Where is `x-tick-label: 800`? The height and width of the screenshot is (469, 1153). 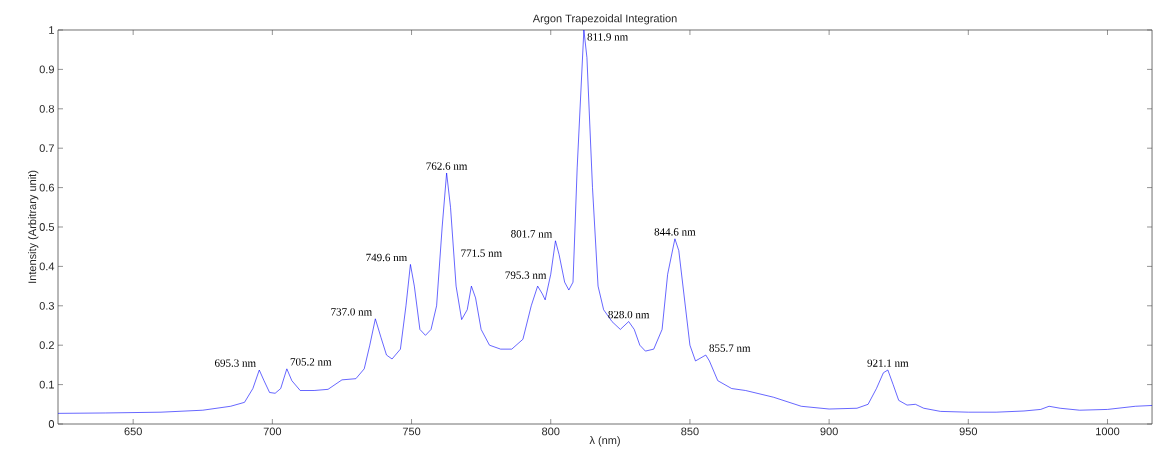
x-tick-label: 800 is located at coordinates (551, 431).